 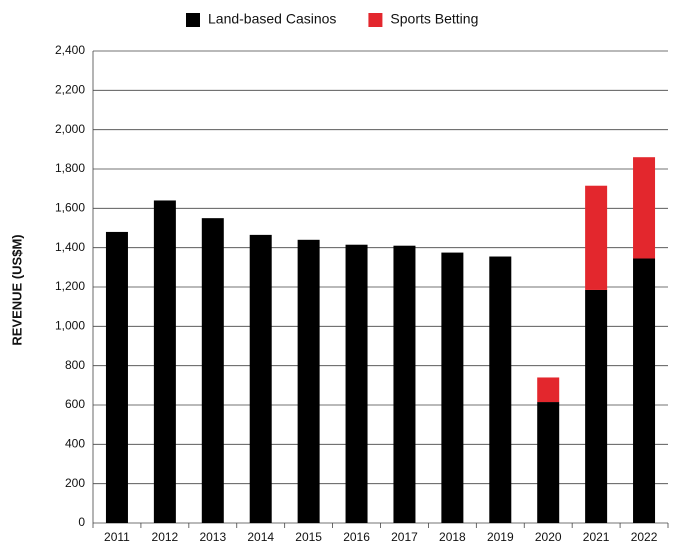 What do you see at coordinates (70, 50) in the screenshot?
I see `y-tick-label: 2,400` at bounding box center [70, 50].